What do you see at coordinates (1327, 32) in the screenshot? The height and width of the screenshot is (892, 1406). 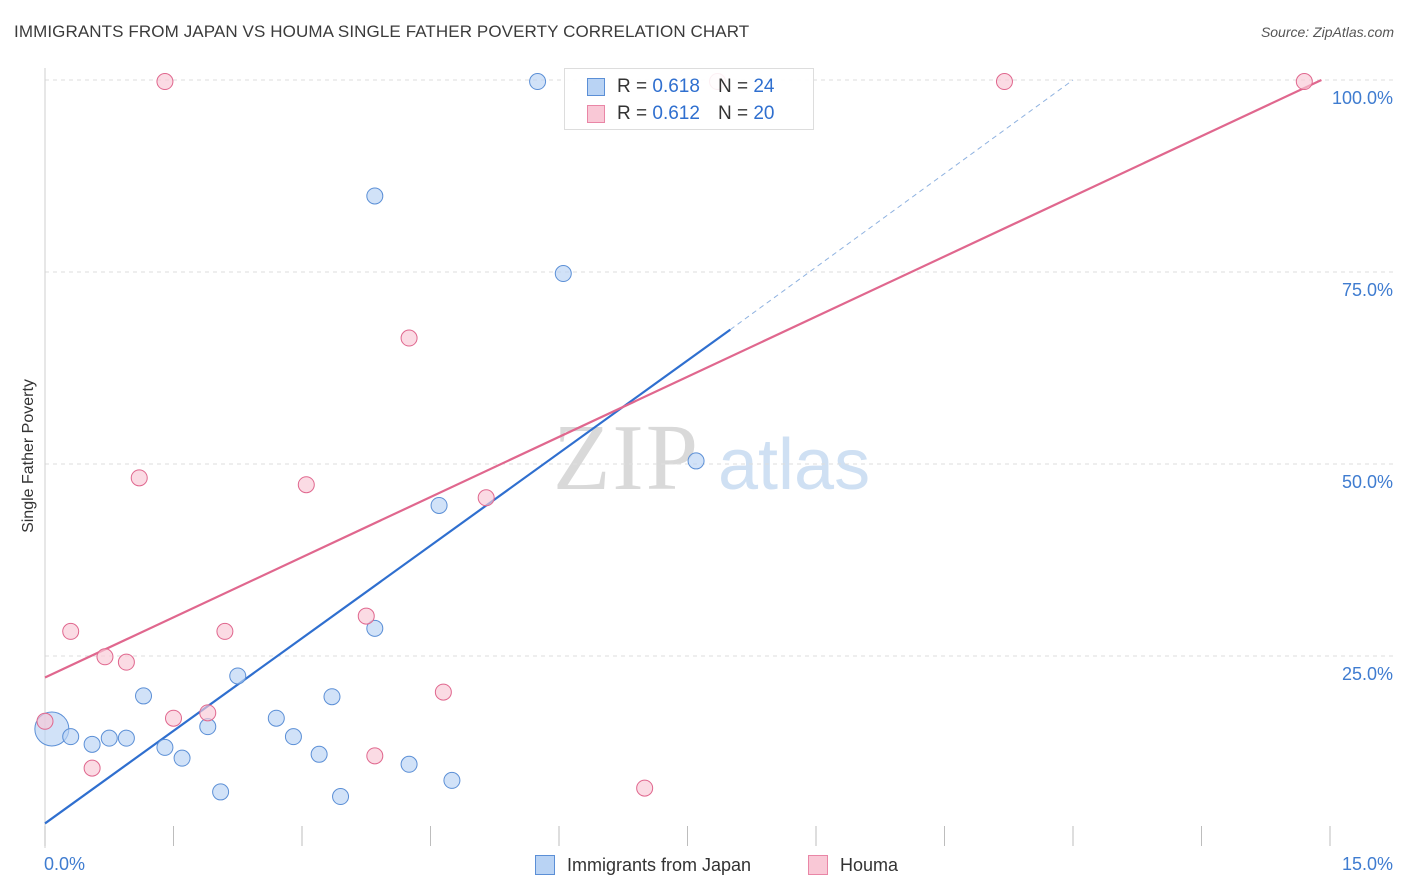 I see `chart-source: Source: ZipAtlas.com` at bounding box center [1327, 32].